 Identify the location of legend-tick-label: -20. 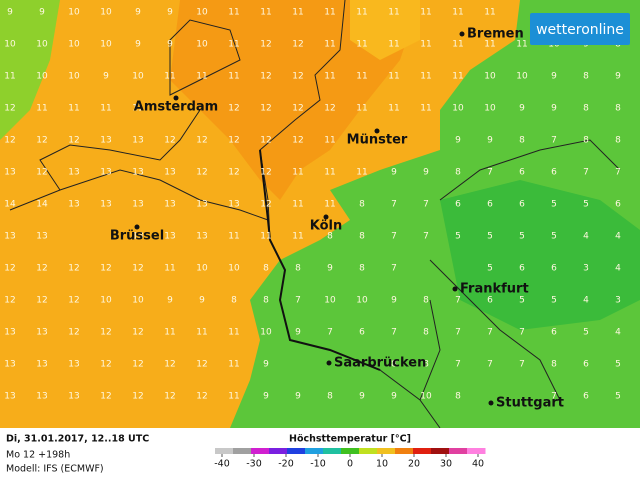
(286, 464).